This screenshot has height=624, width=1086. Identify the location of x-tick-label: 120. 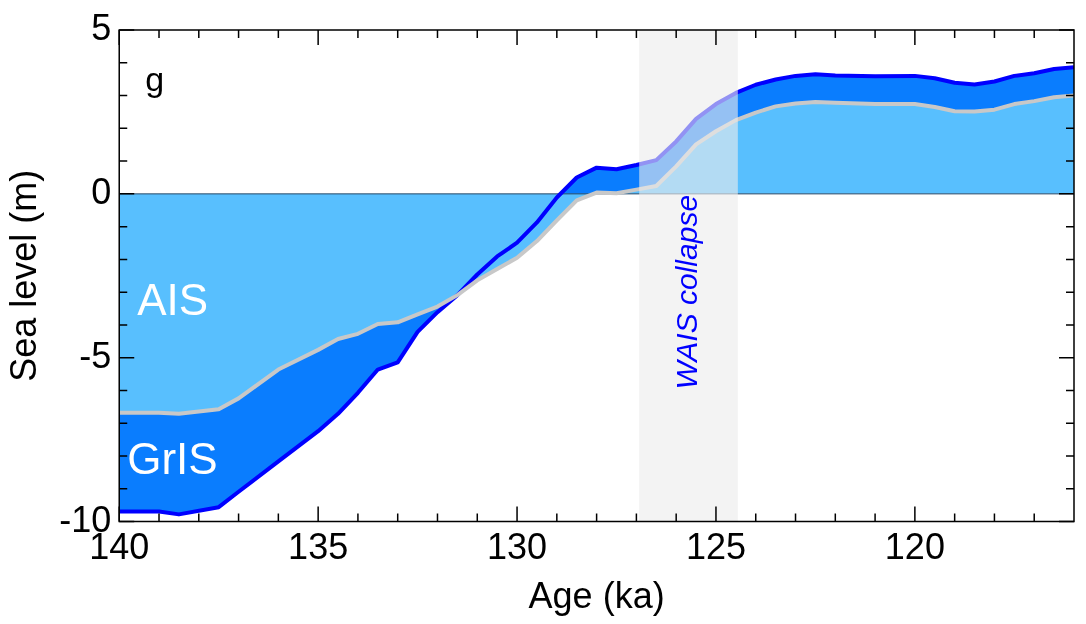
(914, 547).